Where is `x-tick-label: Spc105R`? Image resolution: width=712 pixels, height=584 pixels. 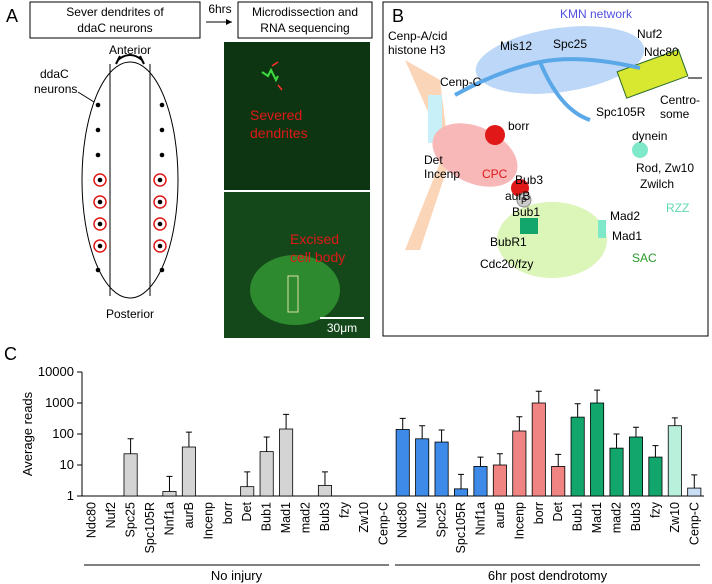
x-tick-label: Spc105R is located at coordinates (150, 527).